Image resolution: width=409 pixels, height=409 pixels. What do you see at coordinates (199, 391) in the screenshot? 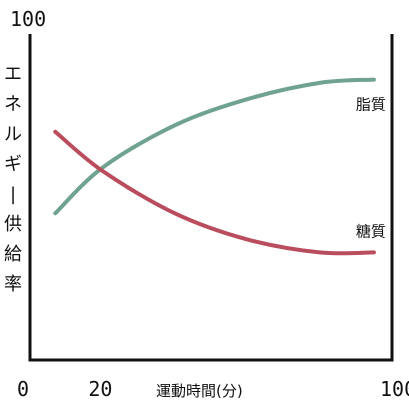
I see `x-axis-label: 運動時間(分)` at bounding box center [199, 391].